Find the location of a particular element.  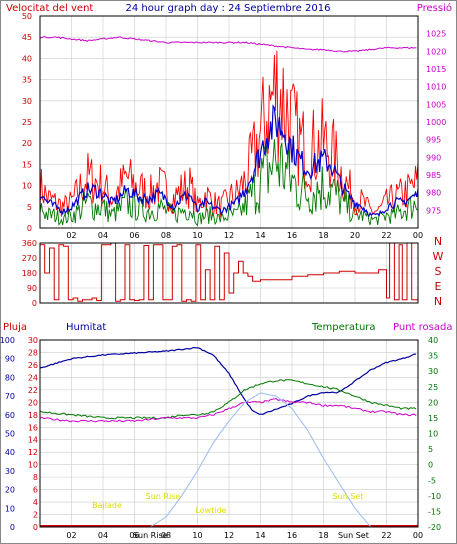

direction-y-tick: 360 is located at coordinates (29, 243).